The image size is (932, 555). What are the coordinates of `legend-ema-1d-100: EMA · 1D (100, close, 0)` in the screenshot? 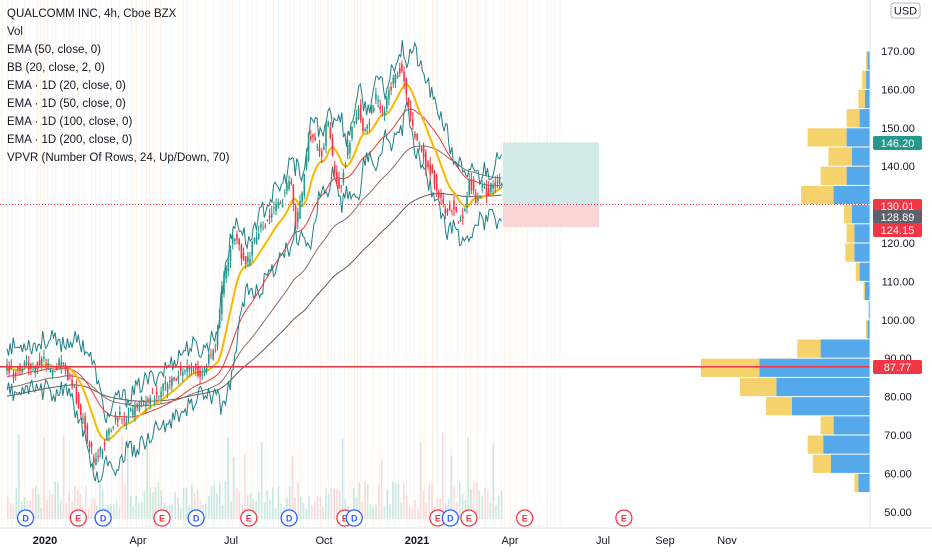 It's located at (69, 122).